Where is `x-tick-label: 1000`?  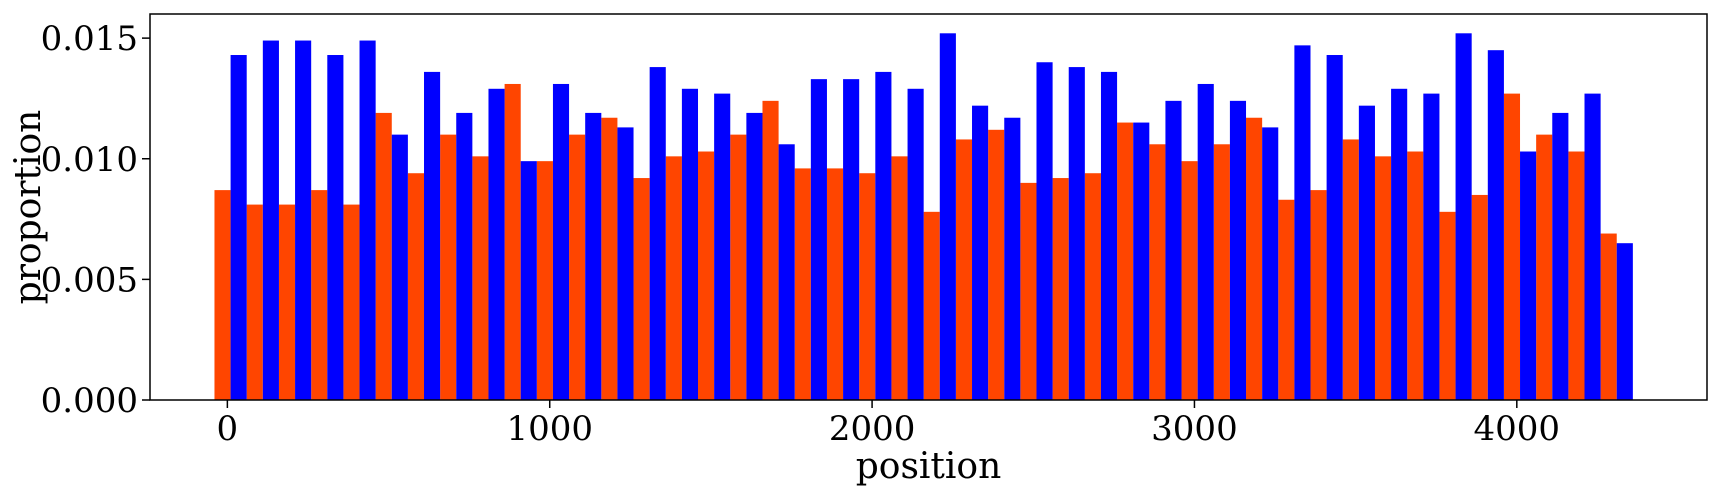
x-tick-label: 1000 is located at coordinates (549, 429).